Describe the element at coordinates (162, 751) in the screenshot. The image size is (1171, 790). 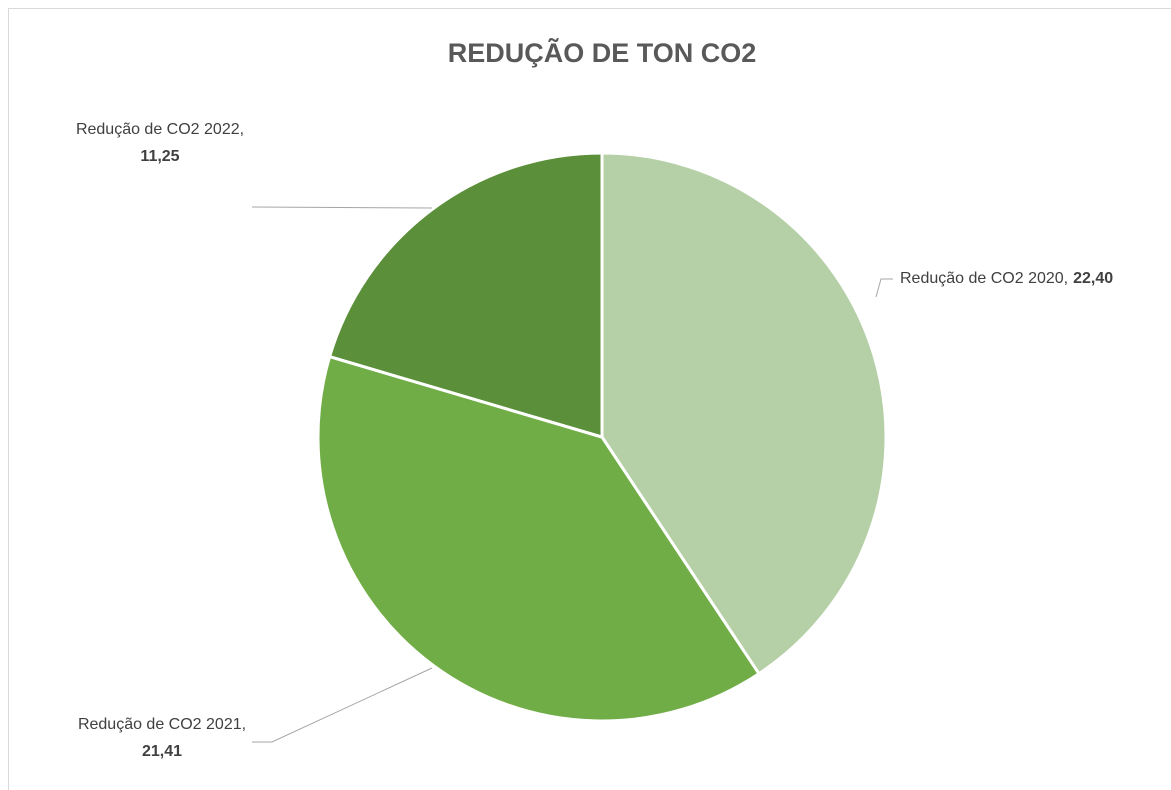
I see `value-label: 21,41` at that location.